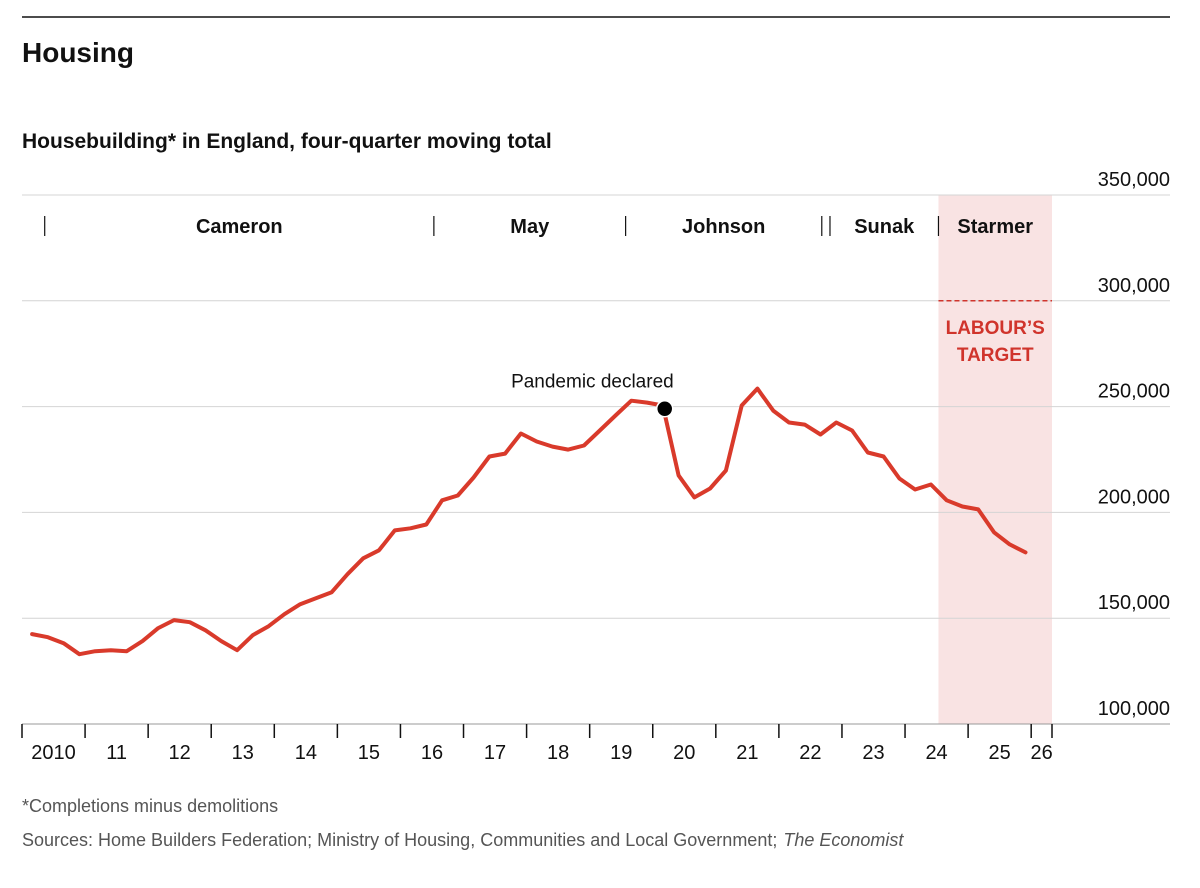 This screenshot has height=888, width=1200. Describe the element at coordinates (995, 328) in the screenshot. I see `target-label: LABOUR’S` at that location.